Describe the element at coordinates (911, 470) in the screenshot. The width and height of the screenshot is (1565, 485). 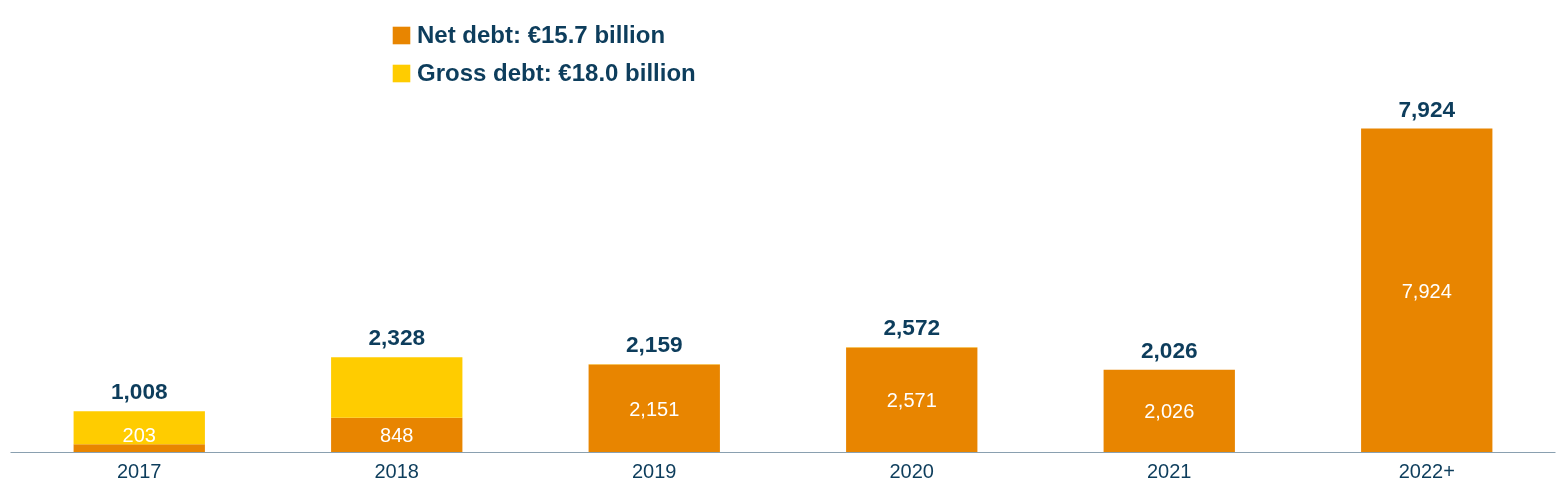
I see `x-tick-label: 2020` at that location.